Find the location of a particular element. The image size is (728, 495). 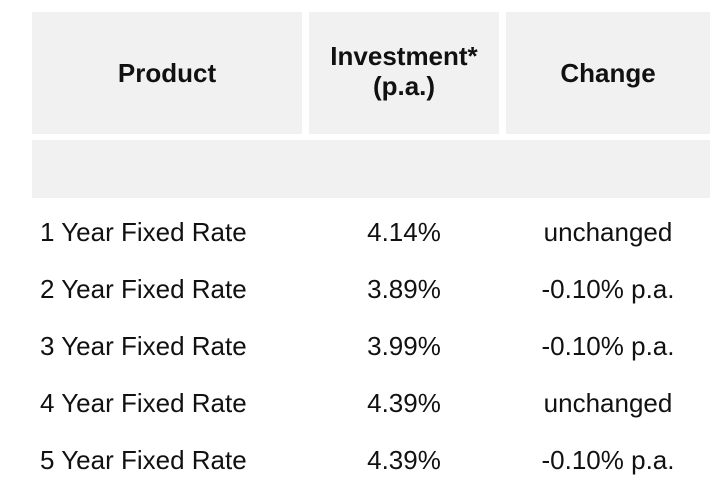

product-cell: 1 Year Fixed Rate is located at coordinates (143, 232).